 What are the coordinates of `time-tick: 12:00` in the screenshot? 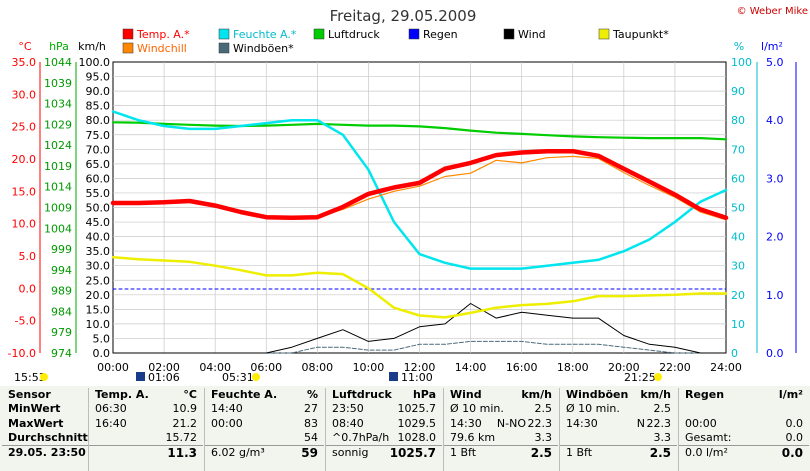 It's located at (420, 367).